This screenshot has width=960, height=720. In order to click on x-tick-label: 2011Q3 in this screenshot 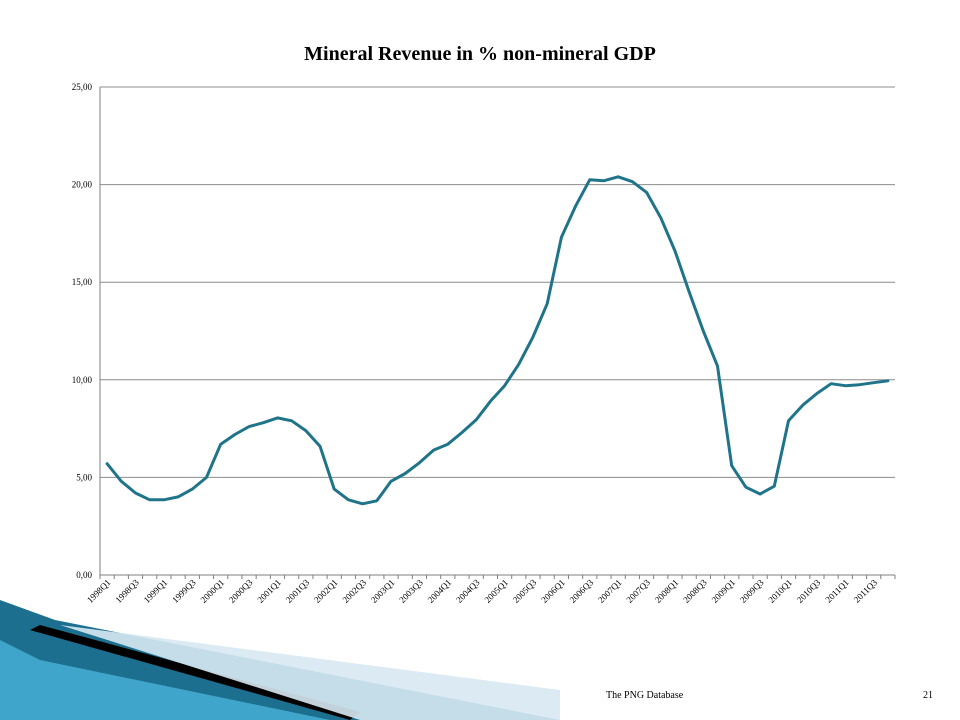, I will do `click(866, 591)`.